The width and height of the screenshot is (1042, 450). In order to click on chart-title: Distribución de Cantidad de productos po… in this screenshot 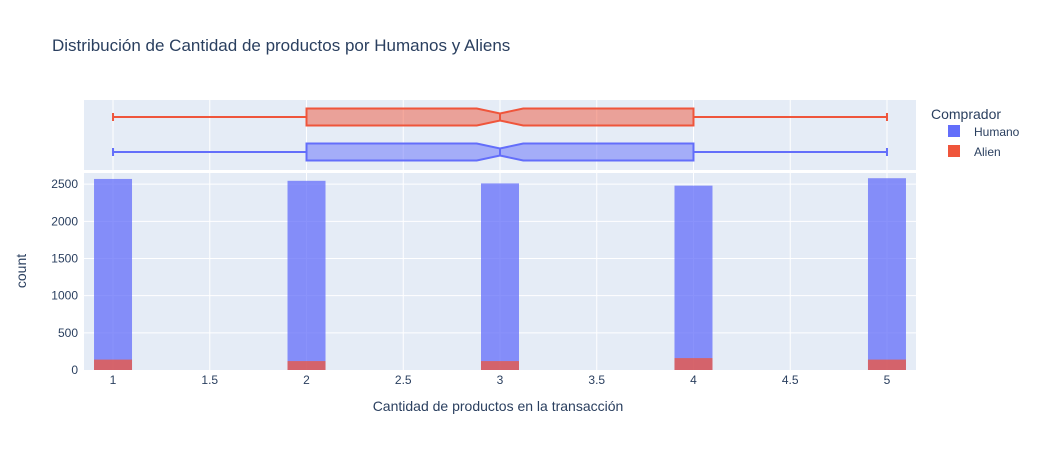, I will do `click(281, 45)`.